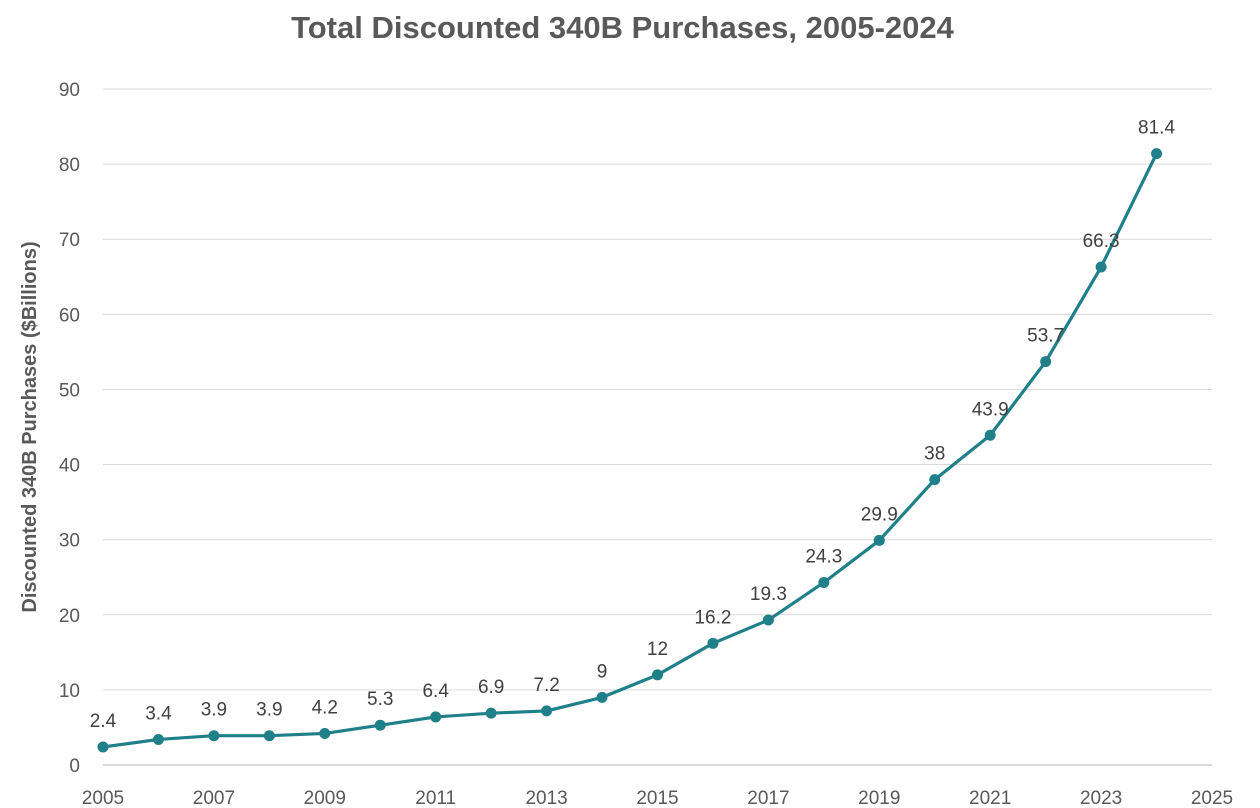 The image size is (1260, 808). I want to click on data-label: 2.4, so click(103, 721).